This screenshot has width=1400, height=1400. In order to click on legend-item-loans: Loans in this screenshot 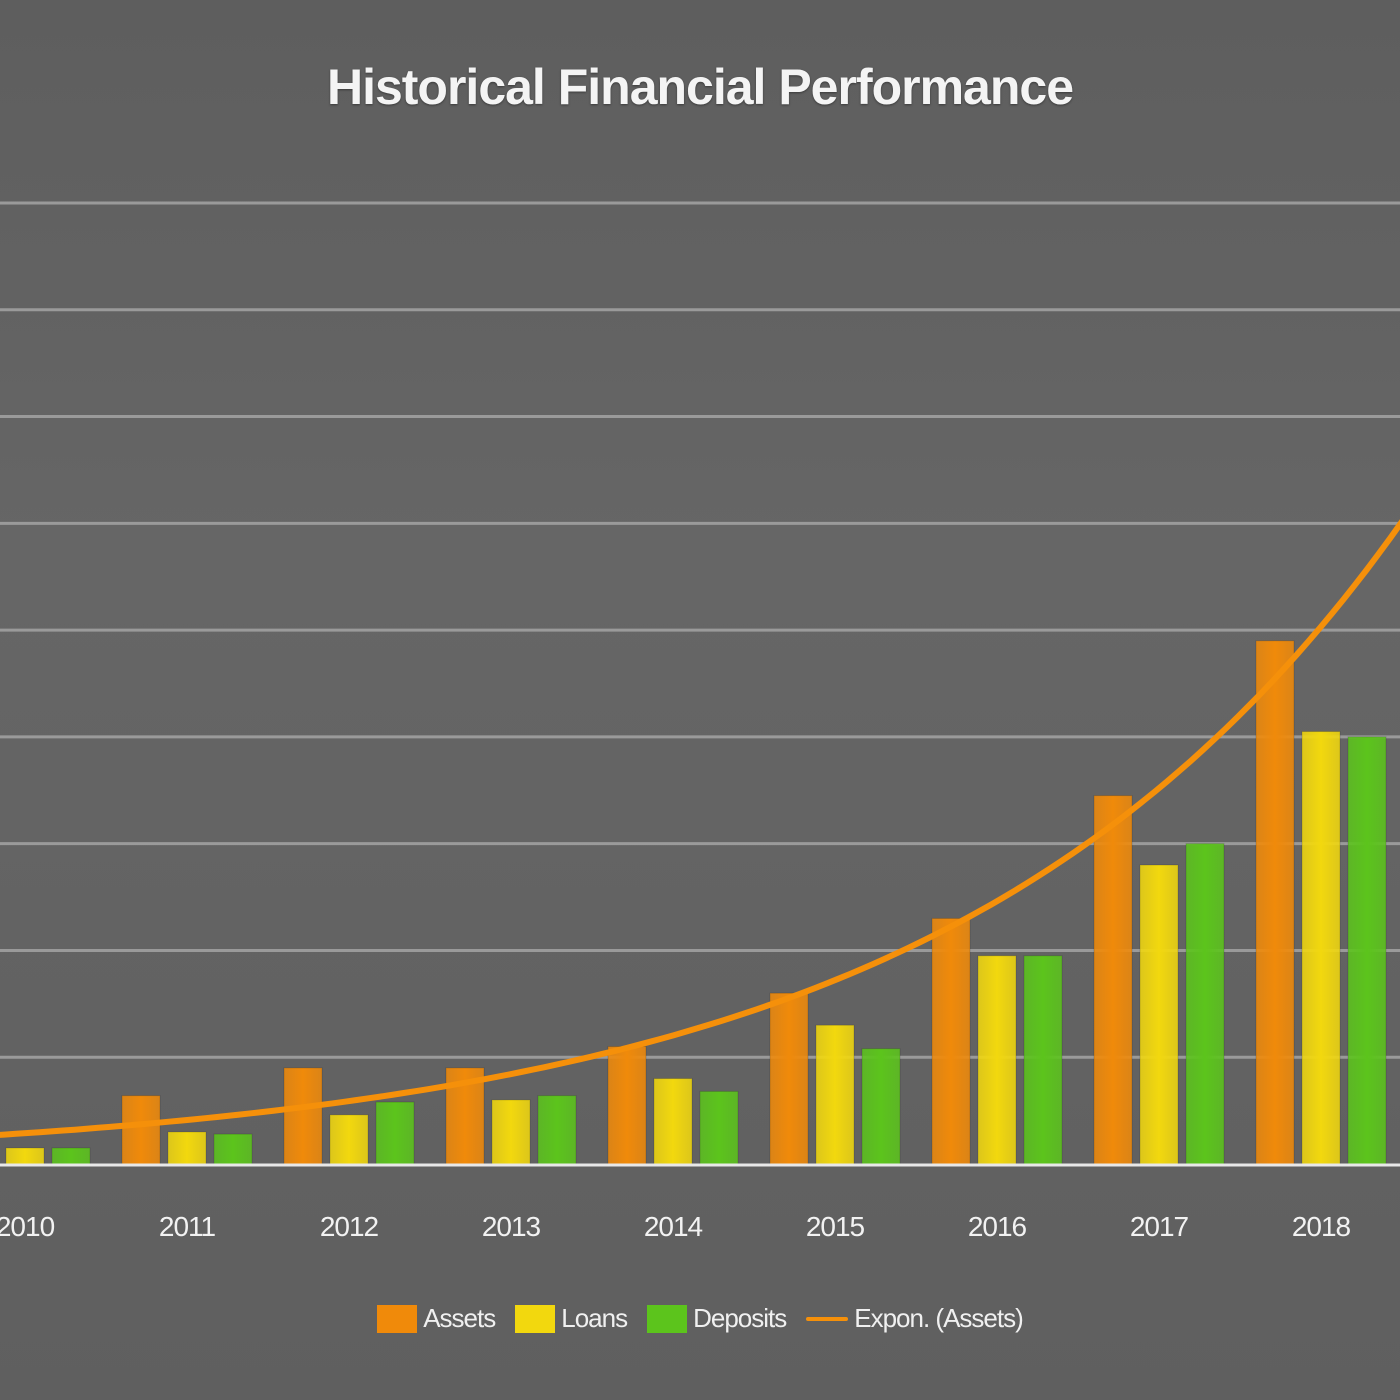, I will do `click(571, 1318)`.